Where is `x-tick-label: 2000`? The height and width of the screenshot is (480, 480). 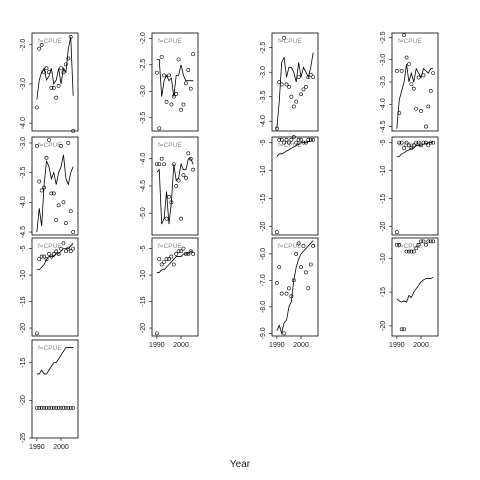 x-tick-label: 2000 is located at coordinates (61, 447).